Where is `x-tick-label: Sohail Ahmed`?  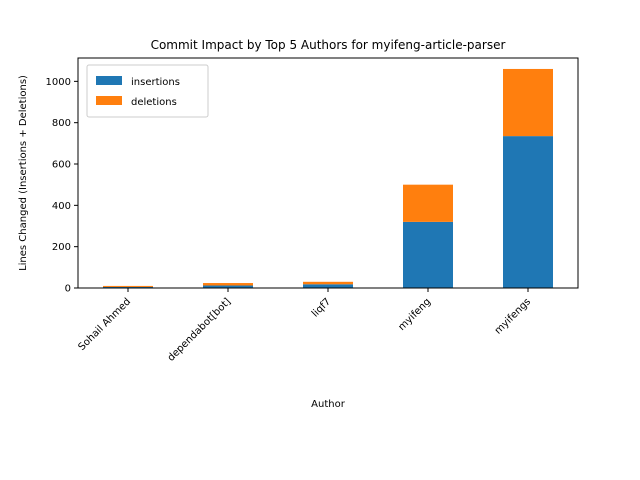
x-tick-label: Sohail Ahmed is located at coordinates (104, 324).